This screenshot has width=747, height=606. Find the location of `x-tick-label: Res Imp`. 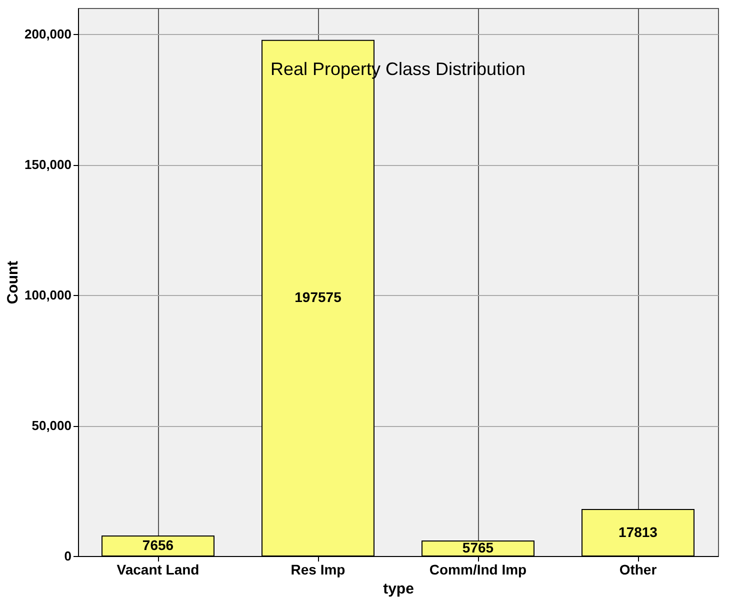

x-tick-label: Res Imp is located at coordinates (318, 570).